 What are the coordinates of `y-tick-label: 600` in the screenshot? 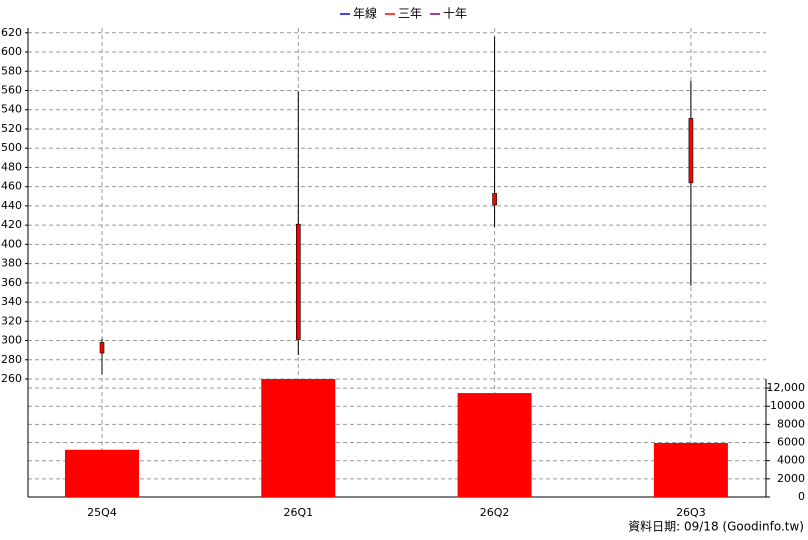 It's located at (11, 51).